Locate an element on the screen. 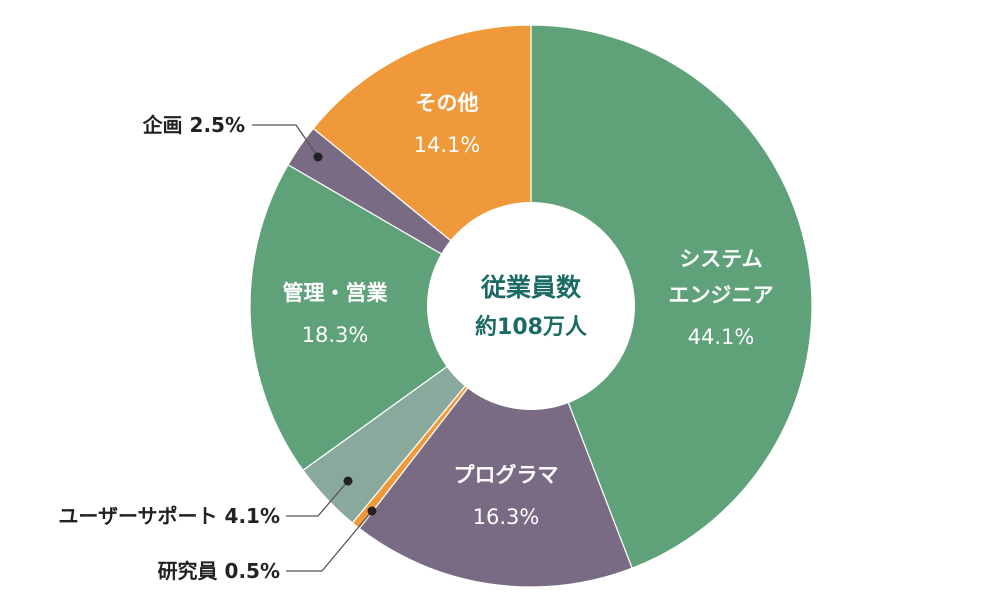  slice-label-user-support: ユーザーサポート 4.1% is located at coordinates (169, 516).